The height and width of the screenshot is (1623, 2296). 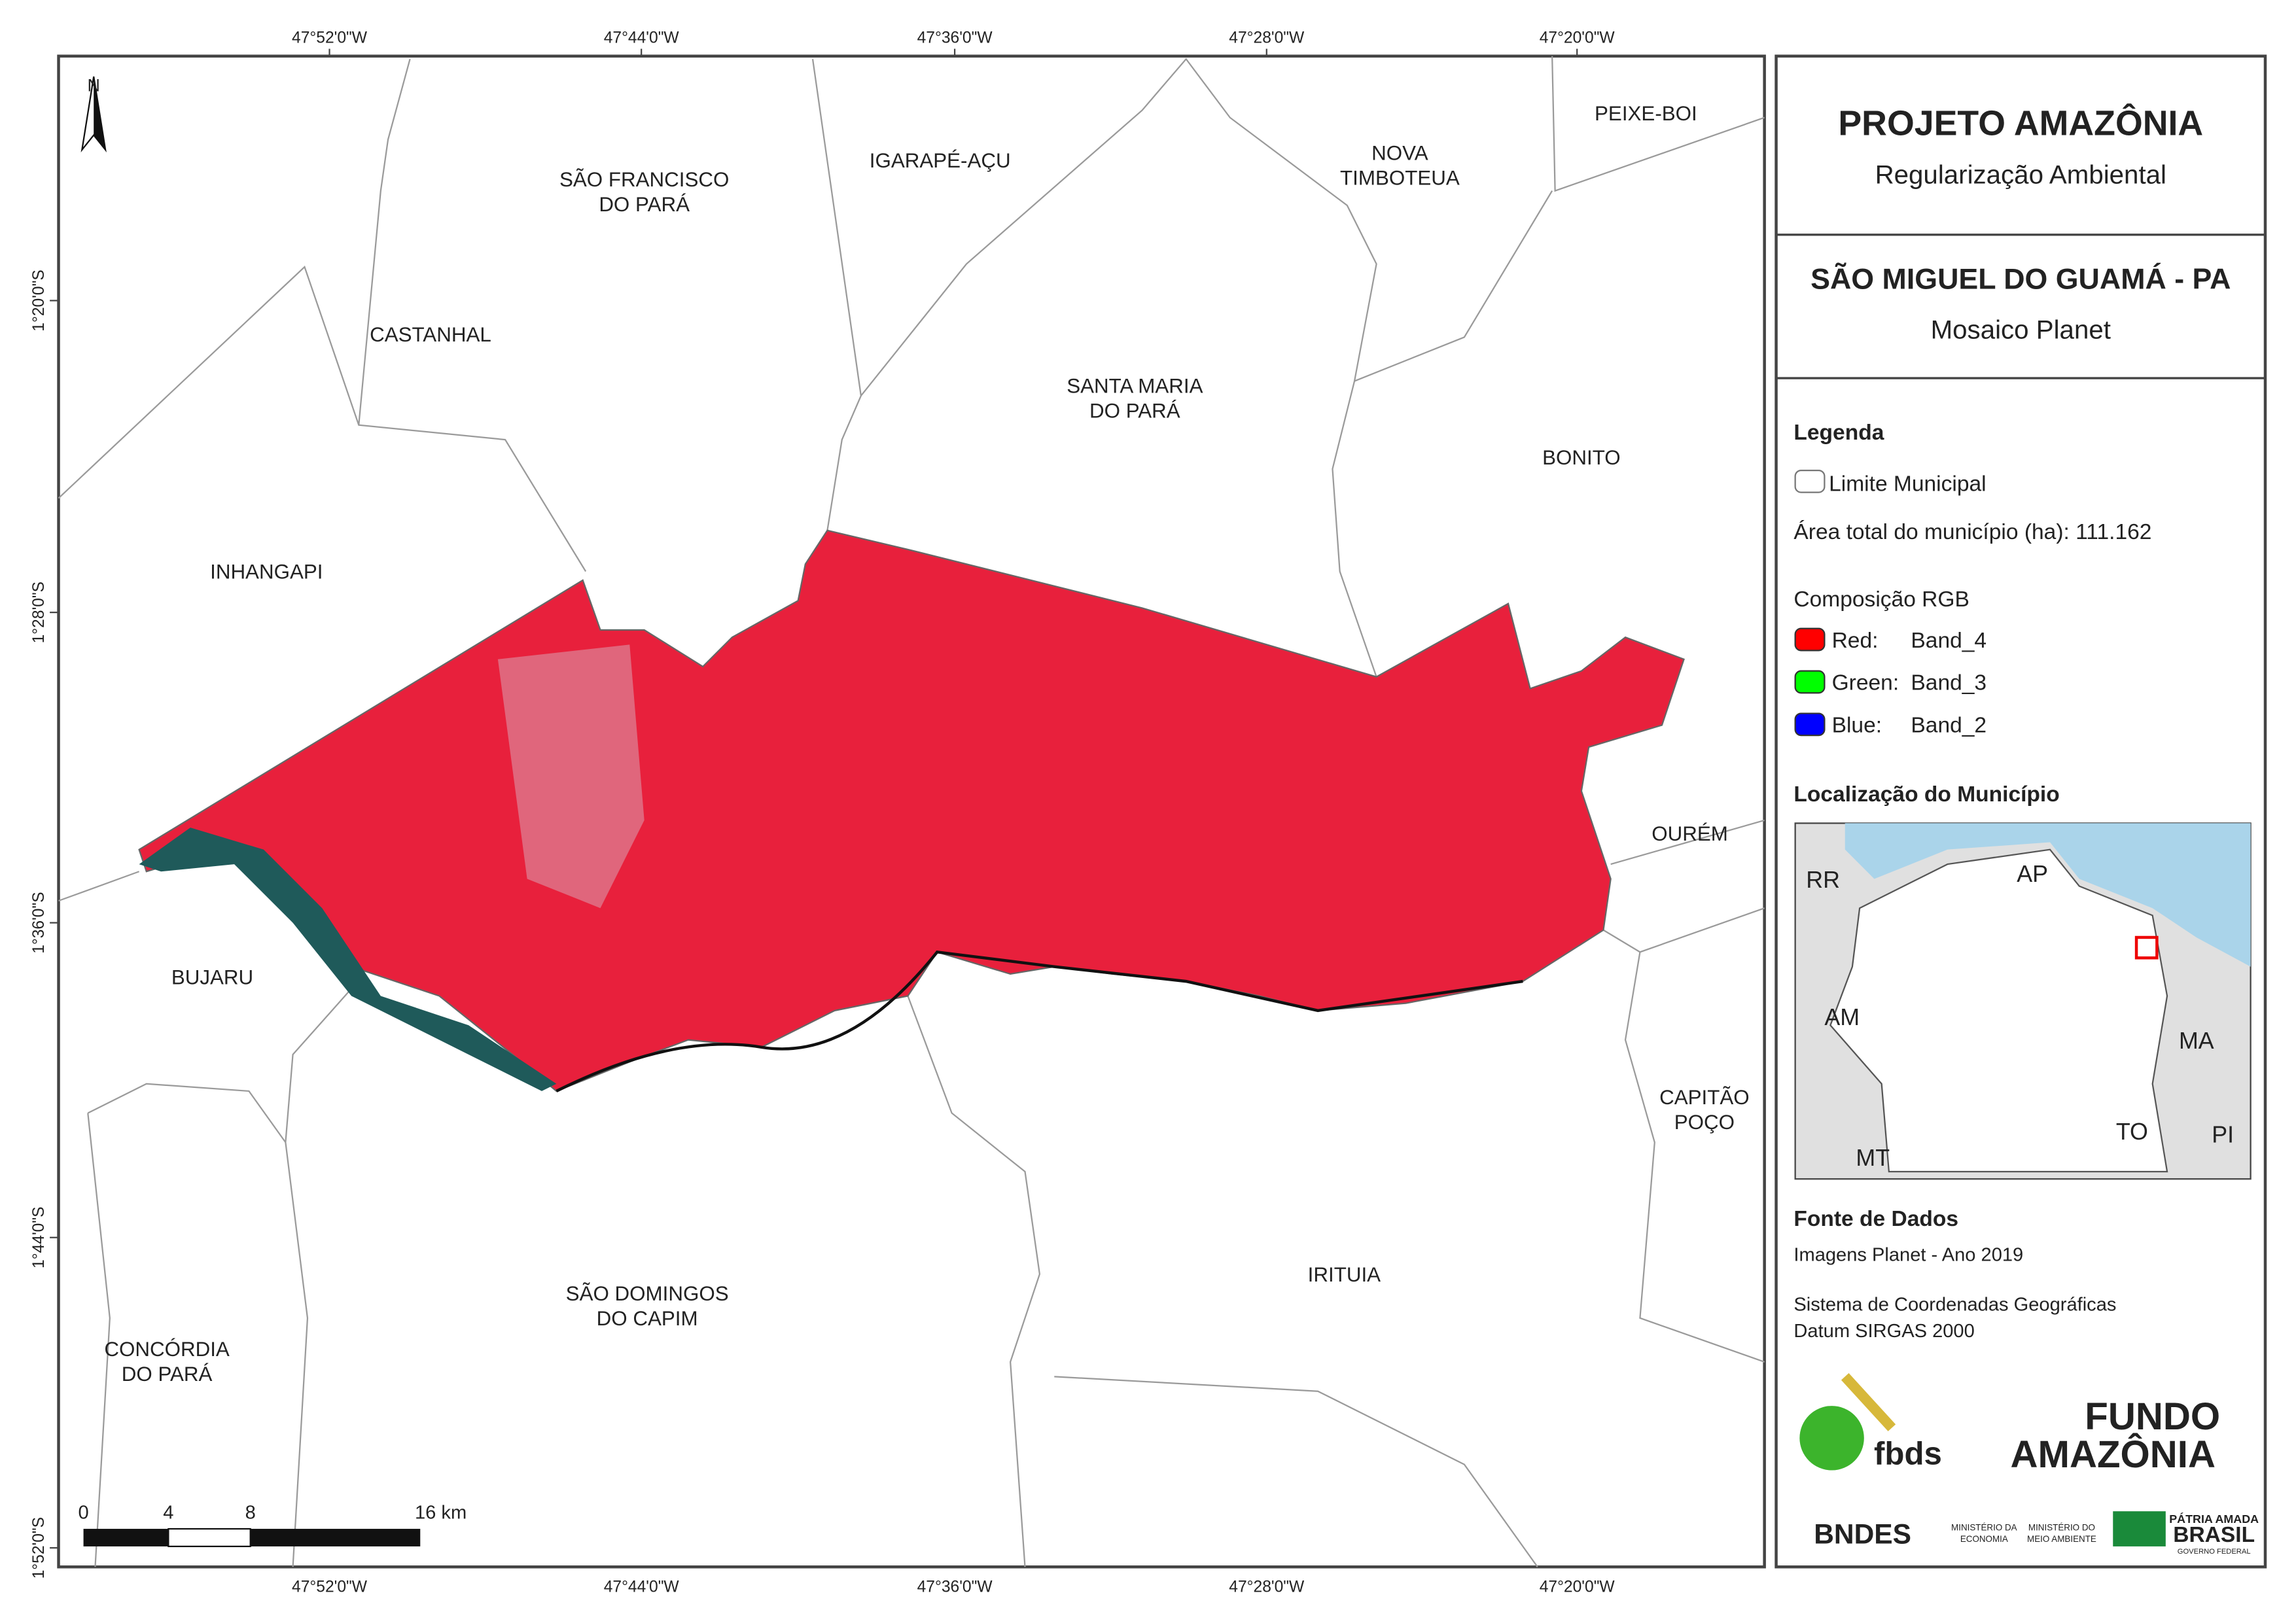 What do you see at coordinates (1949, 726) in the screenshot?
I see `band-value: Band_2` at bounding box center [1949, 726].